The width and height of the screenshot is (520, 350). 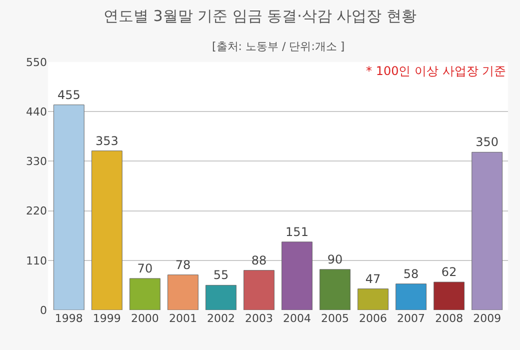 I want to click on data-label: 350, so click(x=487, y=142).